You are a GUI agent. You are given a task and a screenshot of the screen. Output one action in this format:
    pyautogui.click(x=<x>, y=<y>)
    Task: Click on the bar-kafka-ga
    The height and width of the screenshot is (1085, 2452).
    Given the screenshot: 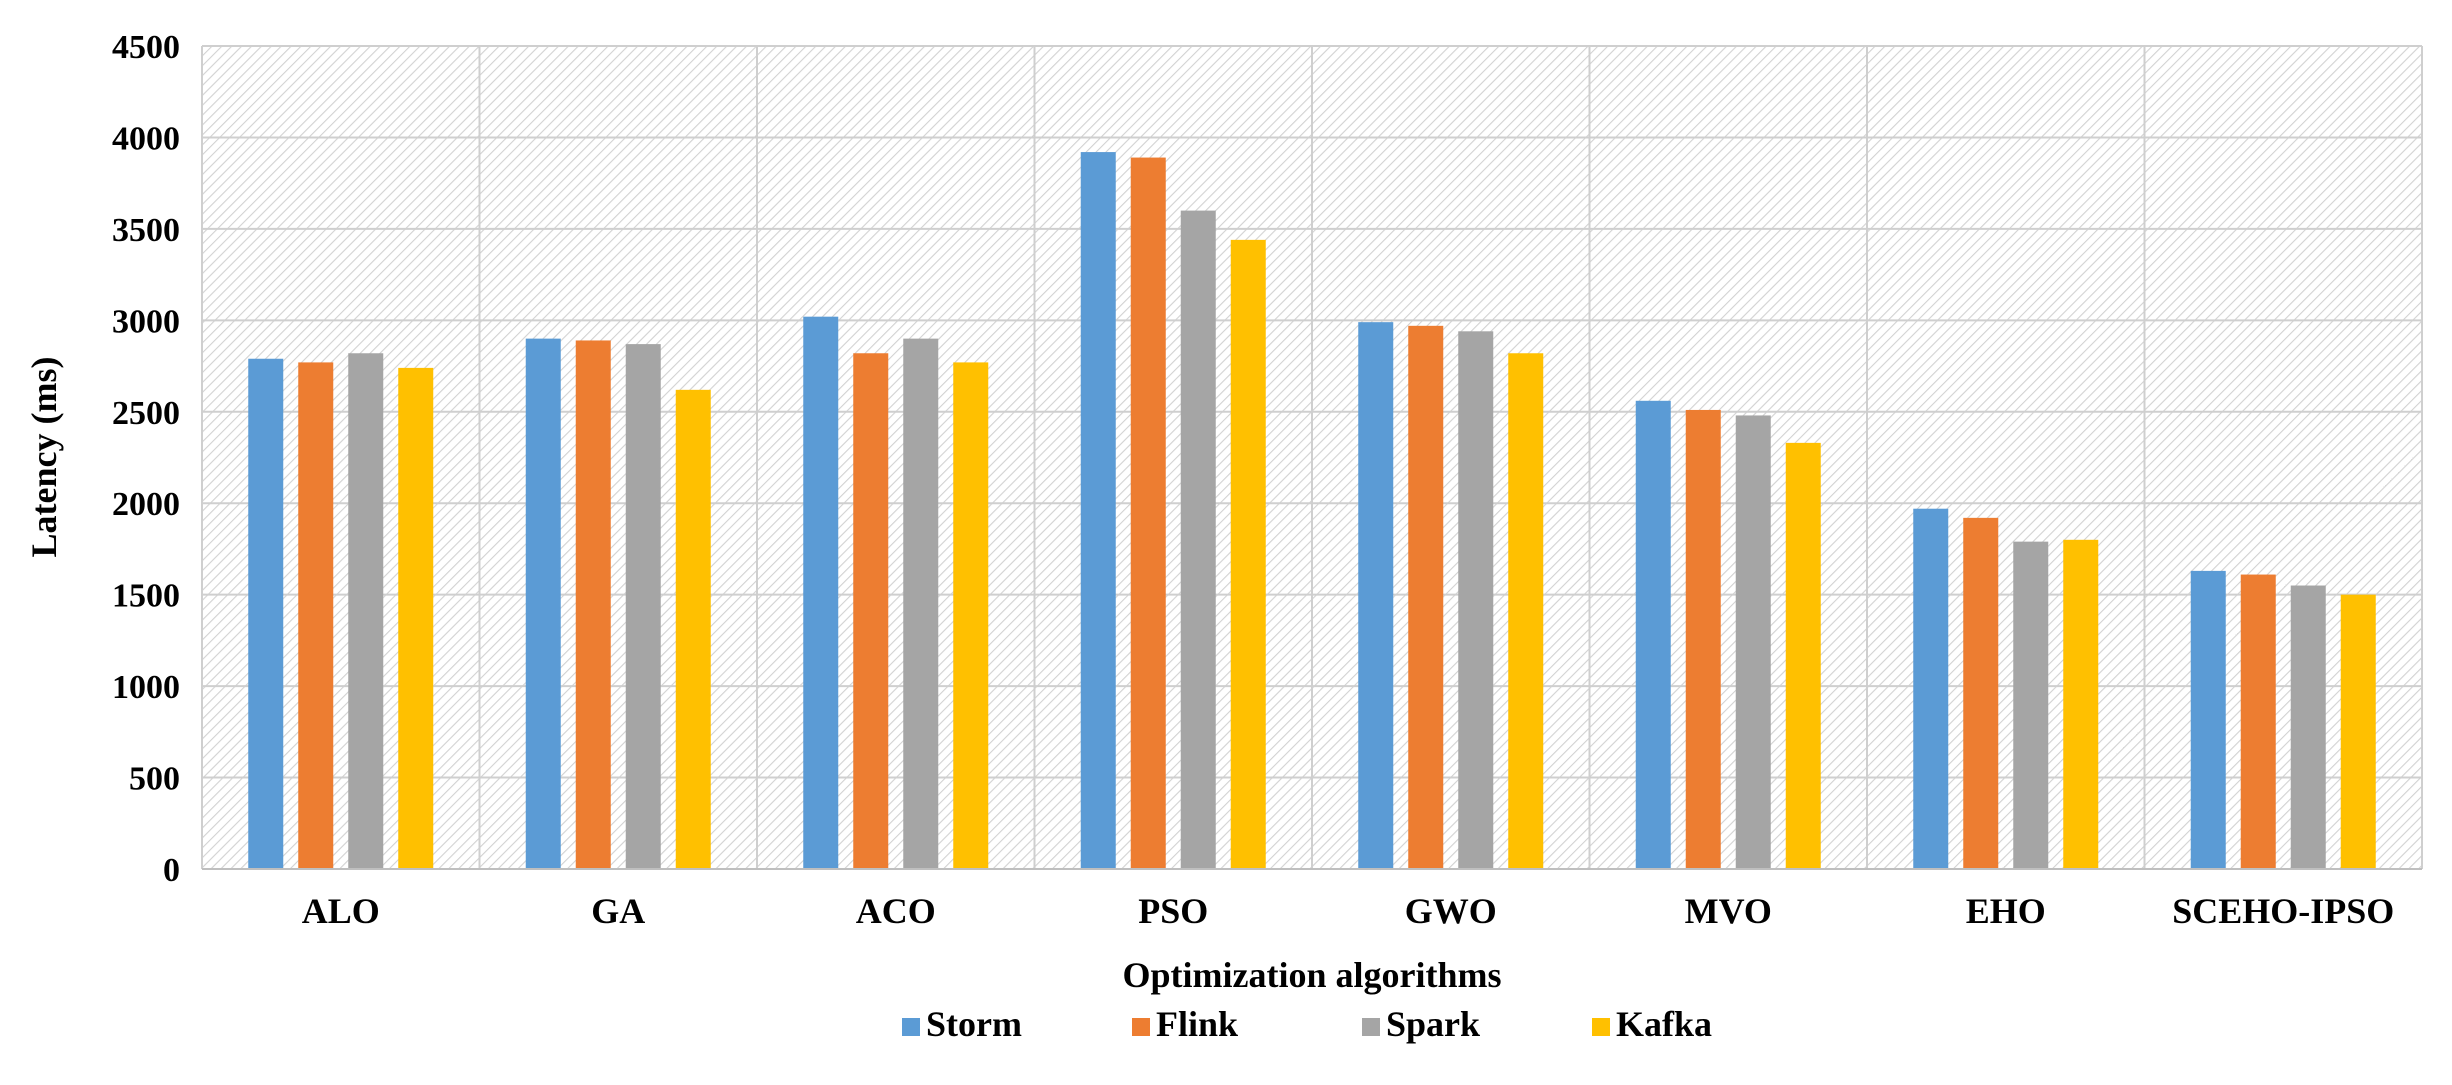 What is the action you would take?
    pyautogui.click(x=693, y=629)
    